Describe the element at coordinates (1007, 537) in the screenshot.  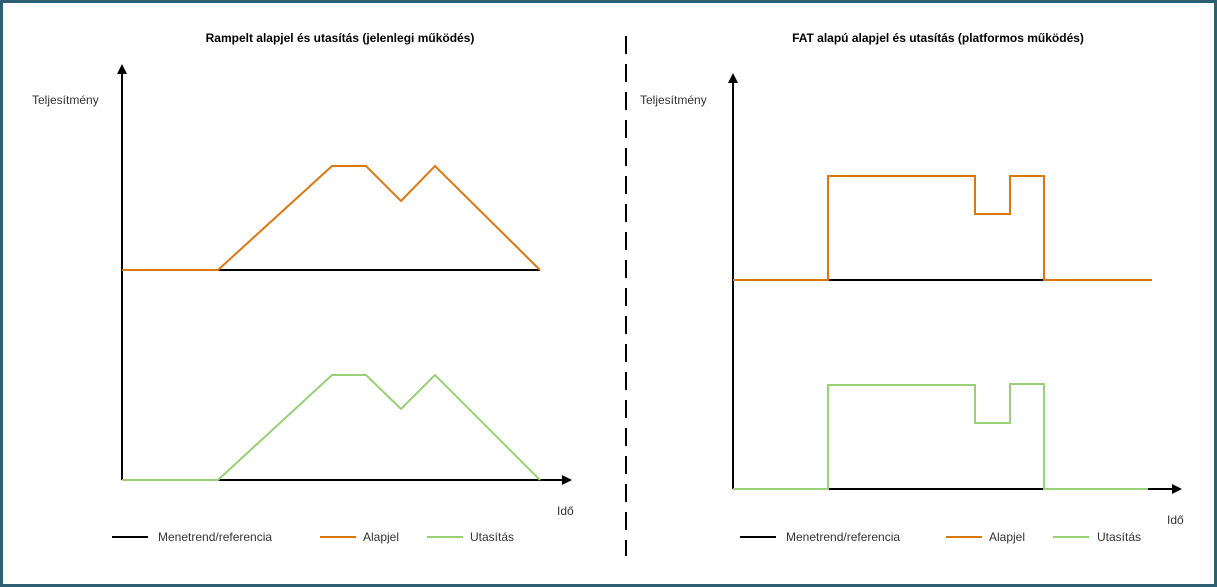
I see `right-legend-alapjel-label: Alapjel` at that location.